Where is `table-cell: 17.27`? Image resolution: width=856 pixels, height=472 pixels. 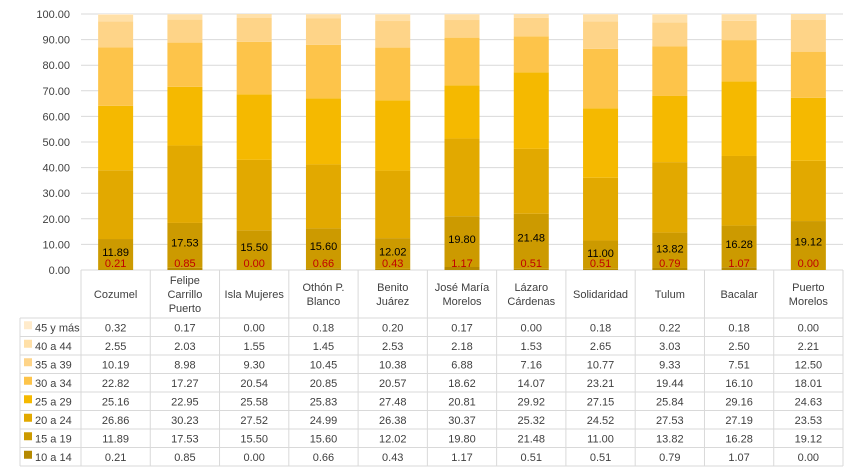
table-cell: 17.27 is located at coordinates (185, 384).